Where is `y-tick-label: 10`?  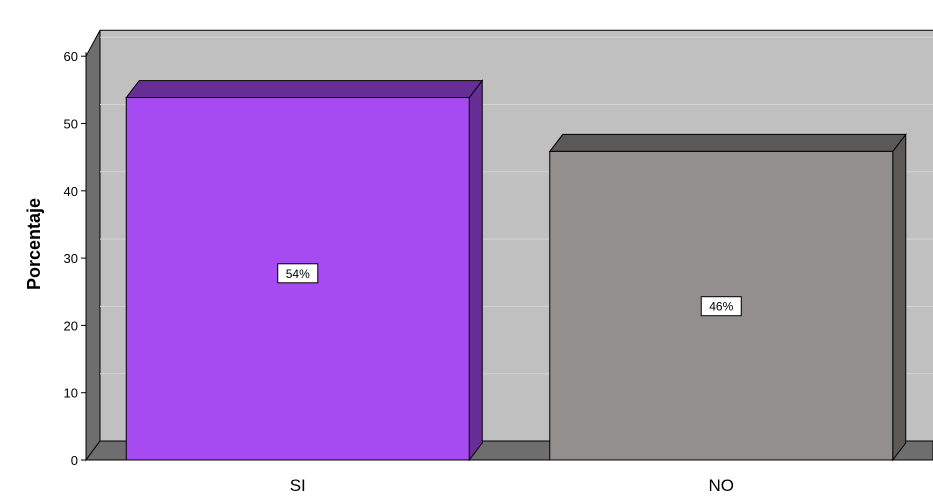 y-tick-label: 10 is located at coordinates (71, 393).